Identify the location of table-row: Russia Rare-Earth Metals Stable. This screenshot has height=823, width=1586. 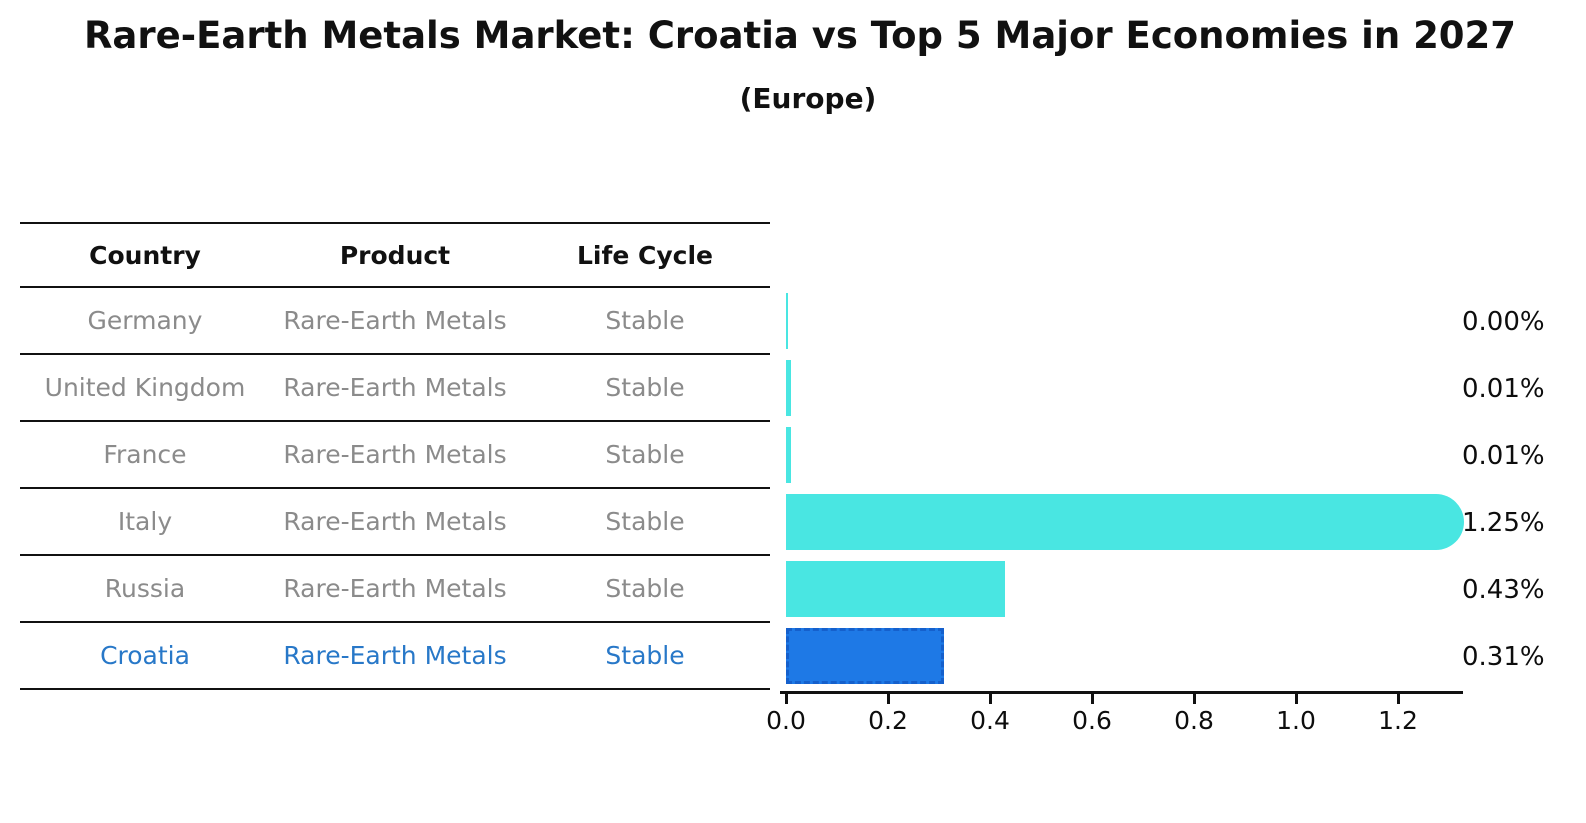
(395, 589).